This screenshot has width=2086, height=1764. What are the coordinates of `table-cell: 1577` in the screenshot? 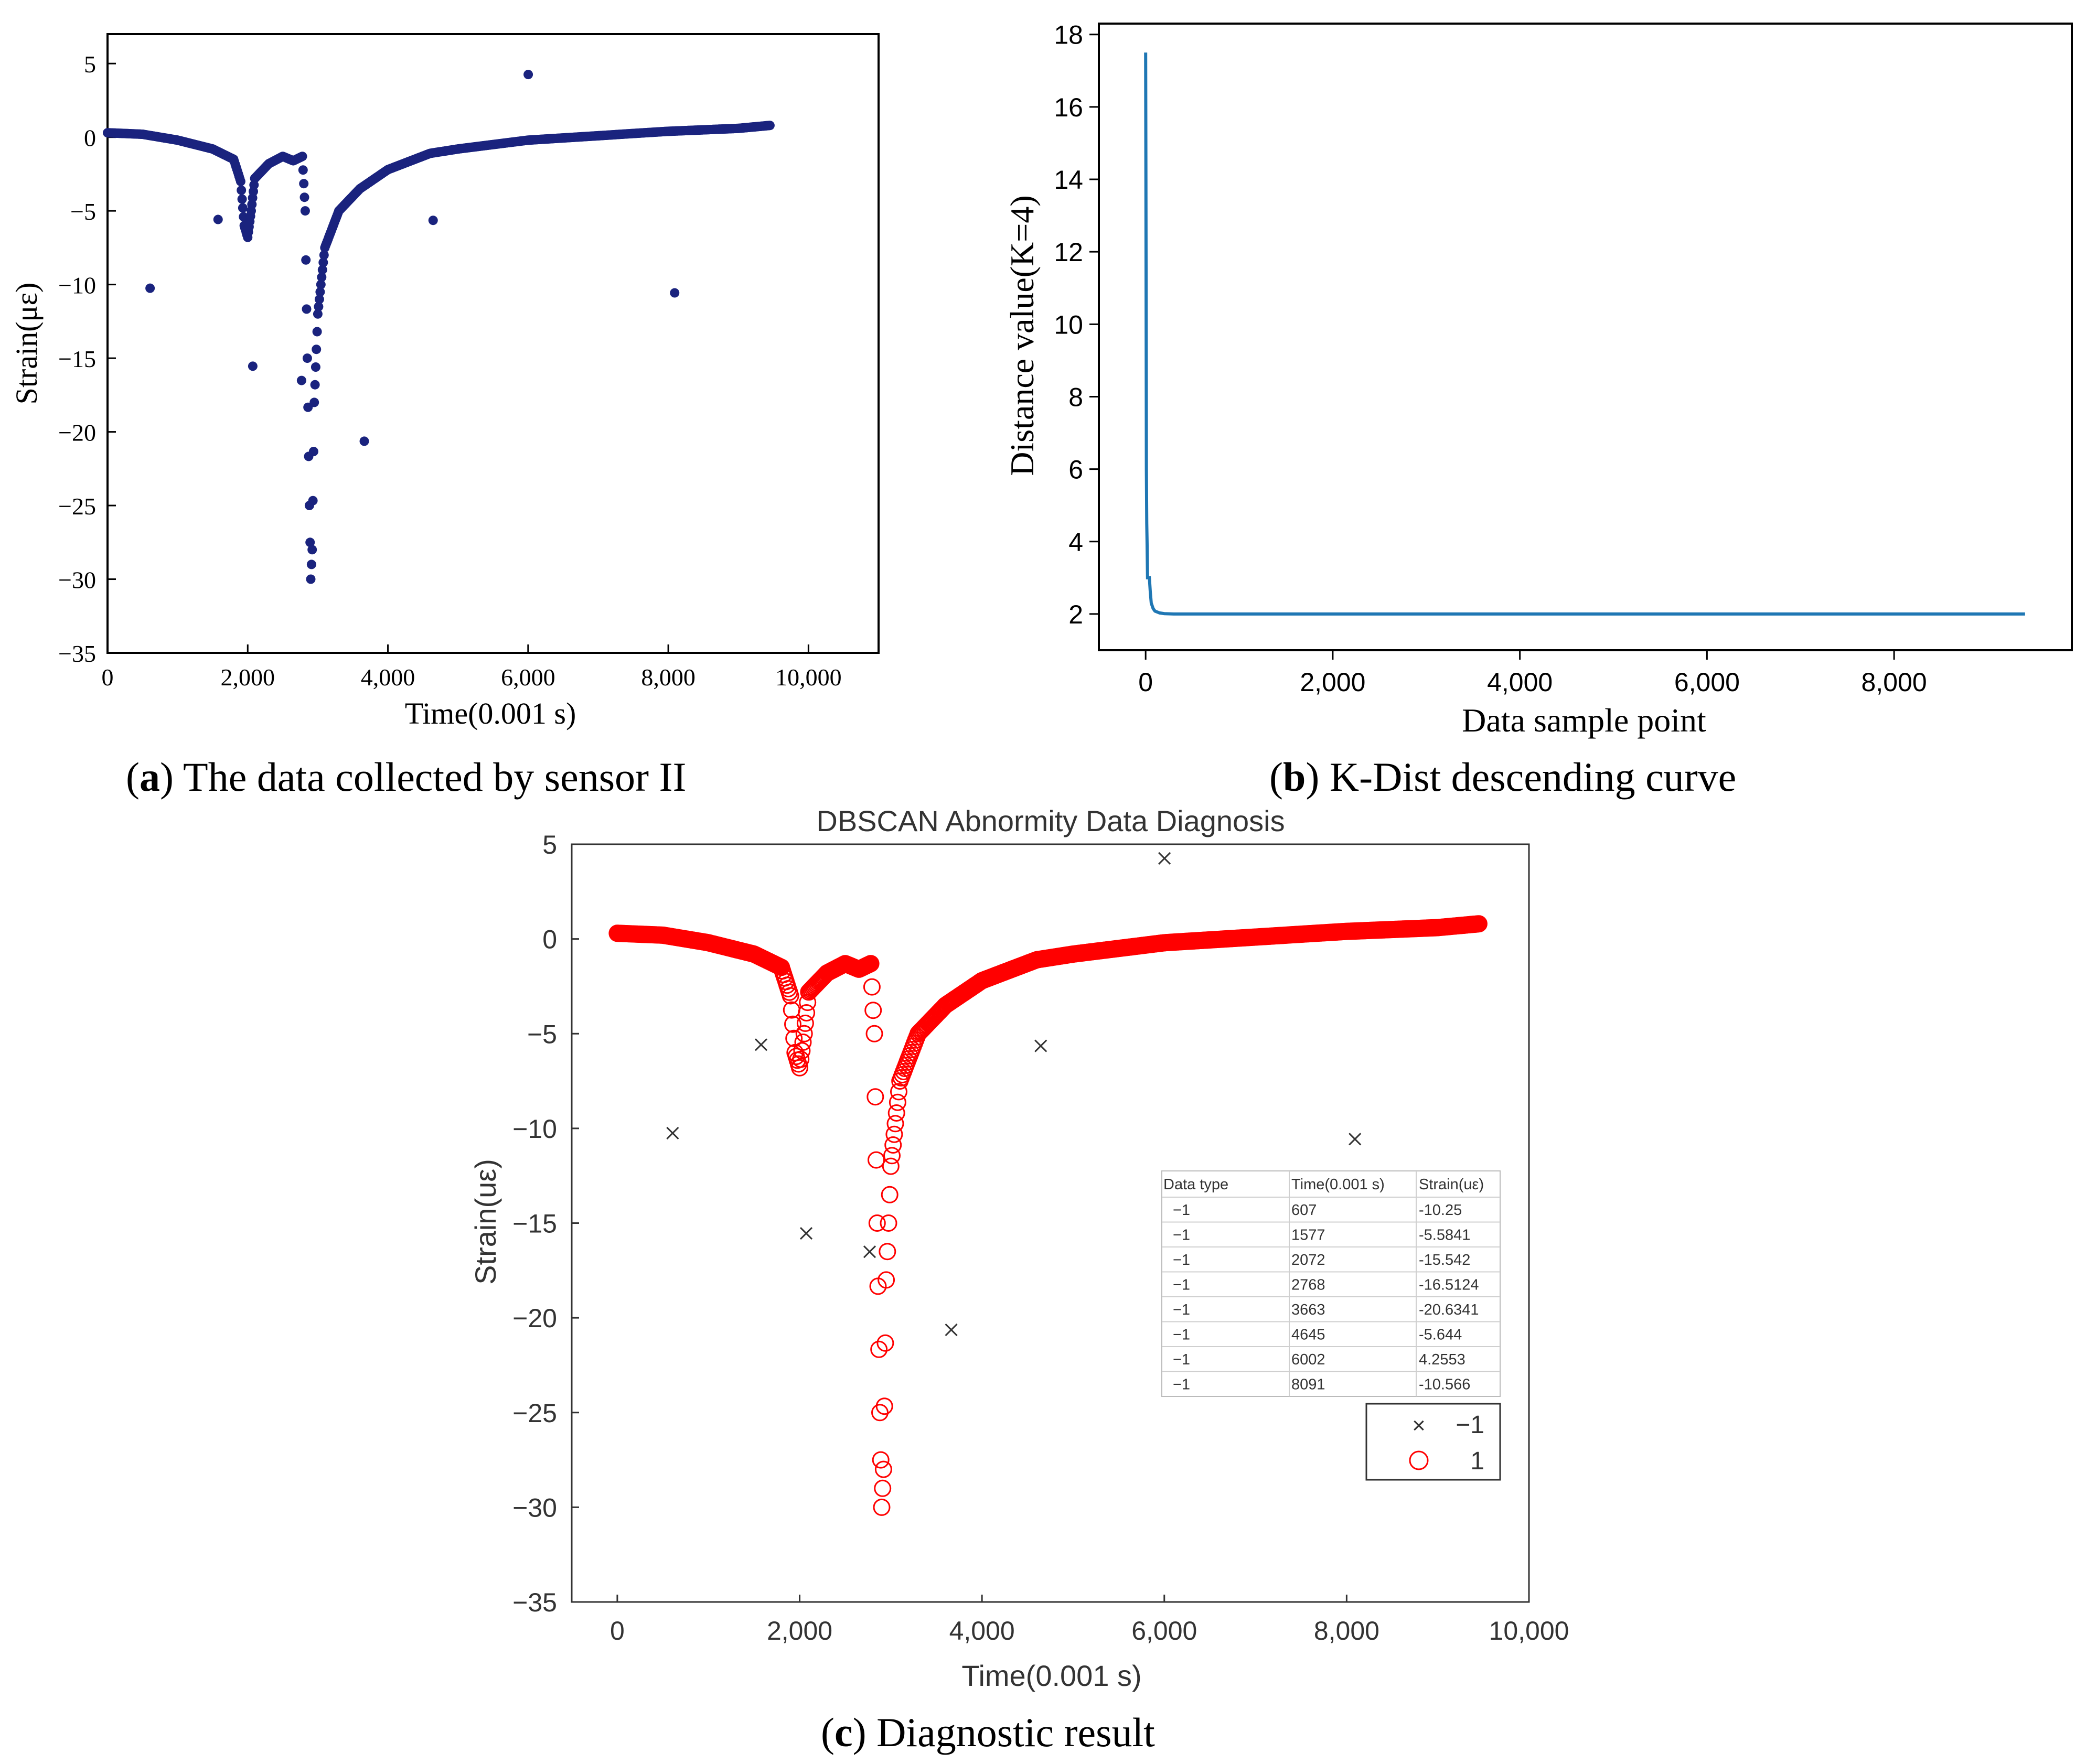 It's located at (1308, 1235).